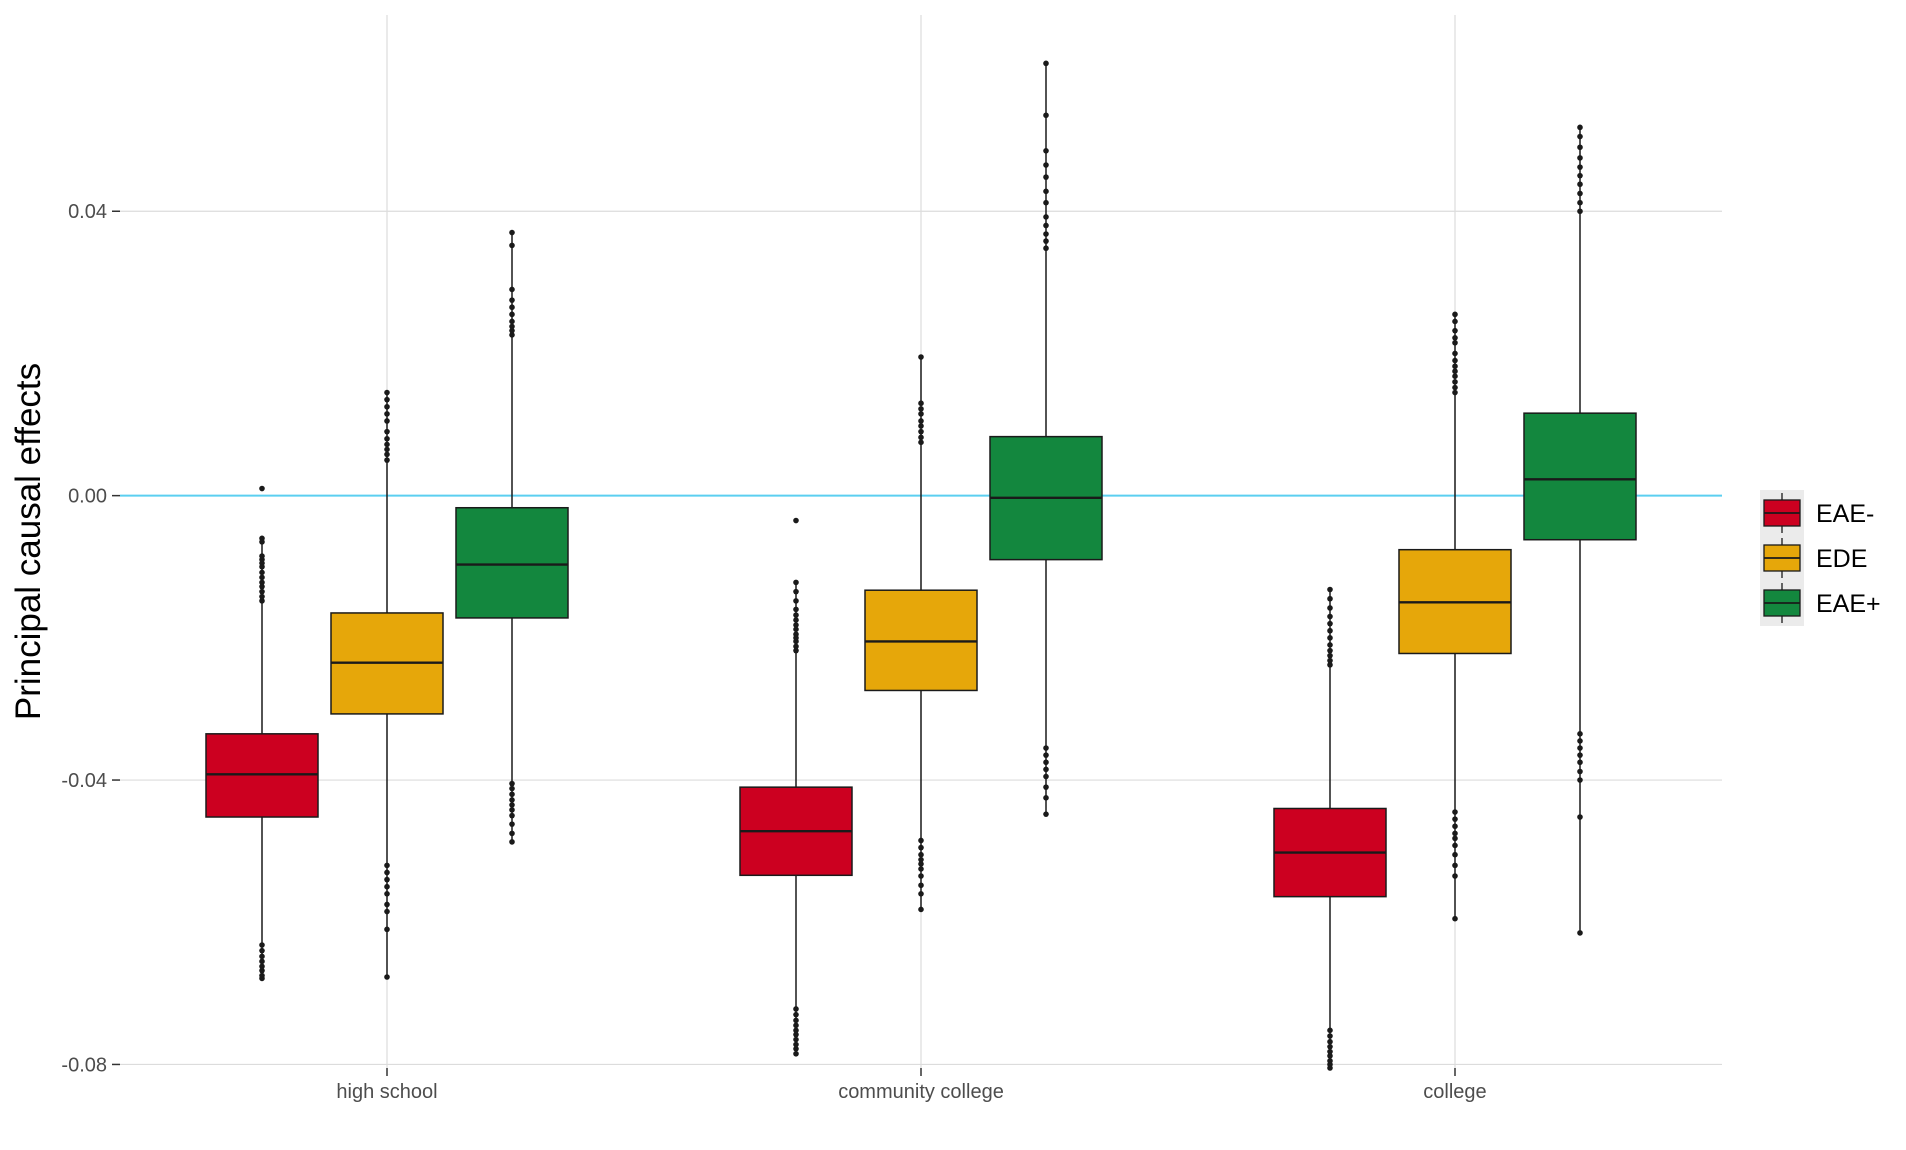 Image resolution: width=1906 pixels, height=1150 pixels. I want to click on box-EAE-college, so click(1330, 828).